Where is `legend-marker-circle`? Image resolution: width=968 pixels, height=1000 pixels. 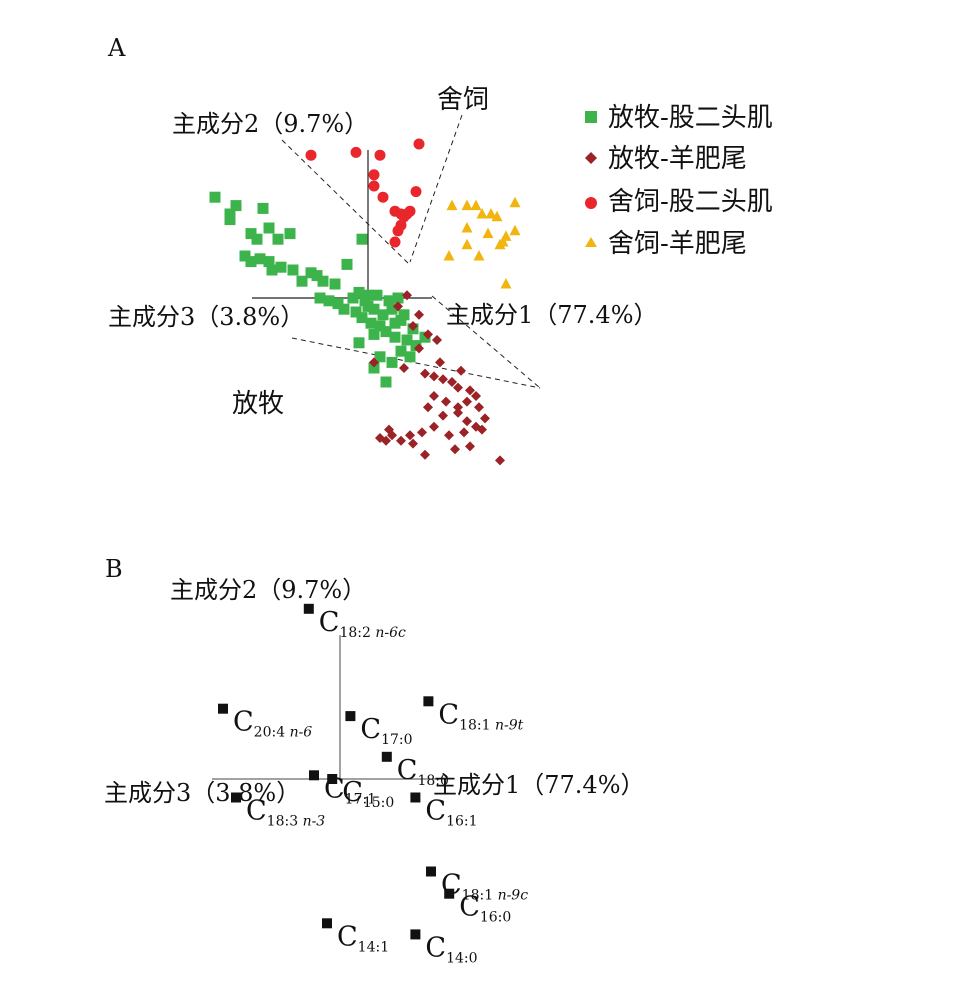 legend-marker-circle is located at coordinates (591, 203).